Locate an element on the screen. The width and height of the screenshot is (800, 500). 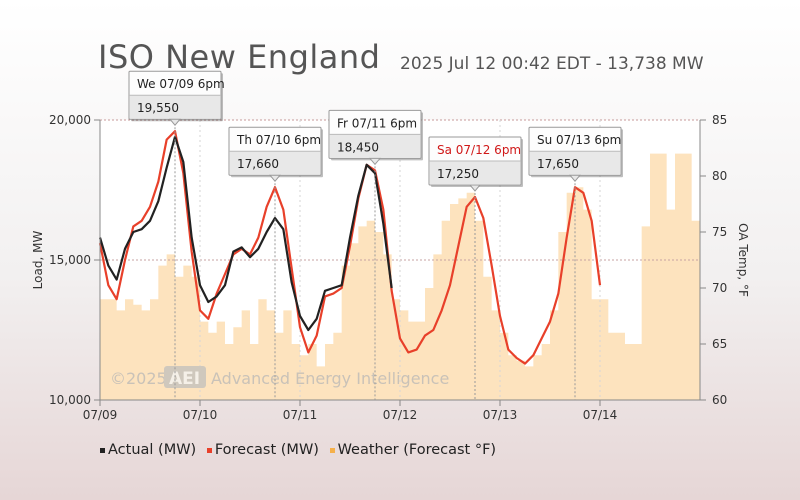
callout-value: 17,660 is located at coordinates (258, 164).